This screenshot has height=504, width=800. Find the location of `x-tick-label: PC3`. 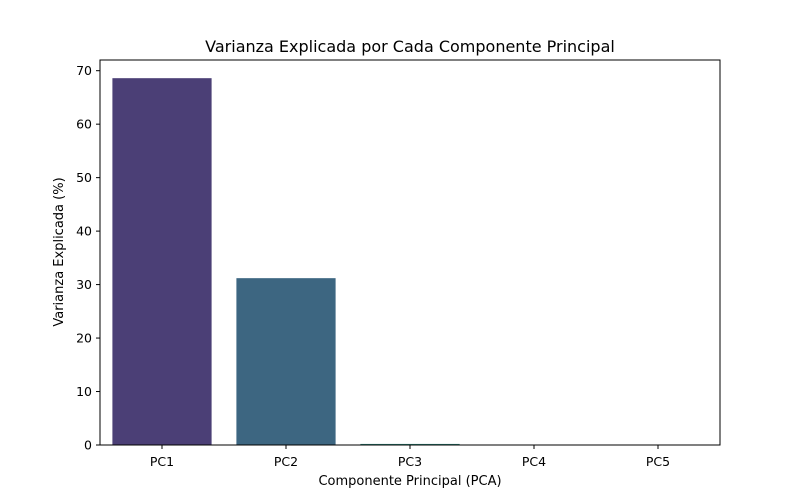

x-tick-label: PC3 is located at coordinates (410, 461).